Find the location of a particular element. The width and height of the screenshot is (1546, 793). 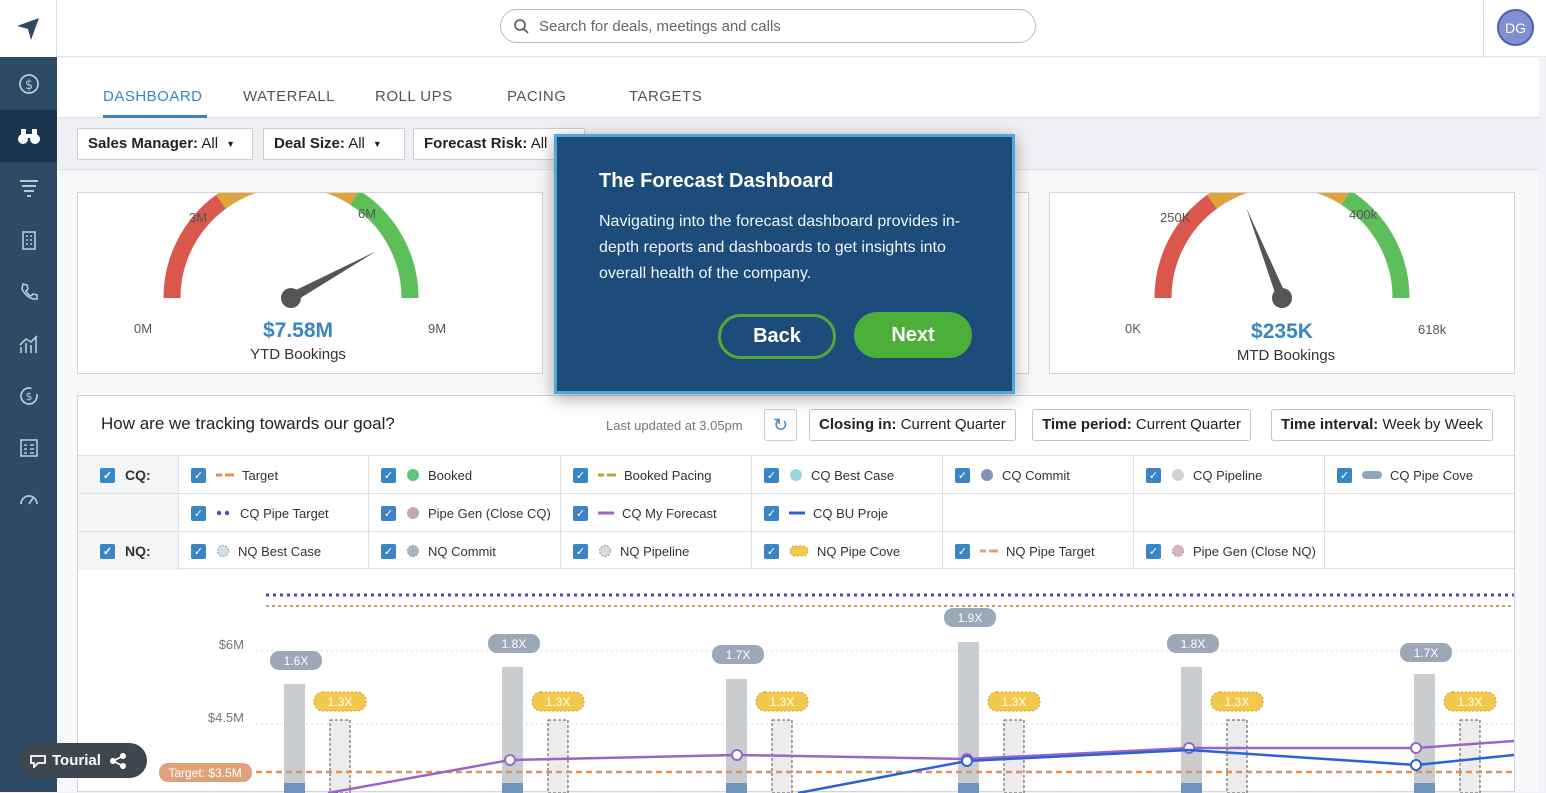

legend-item: ✓ NQ Pipeline is located at coordinates (655, 551).